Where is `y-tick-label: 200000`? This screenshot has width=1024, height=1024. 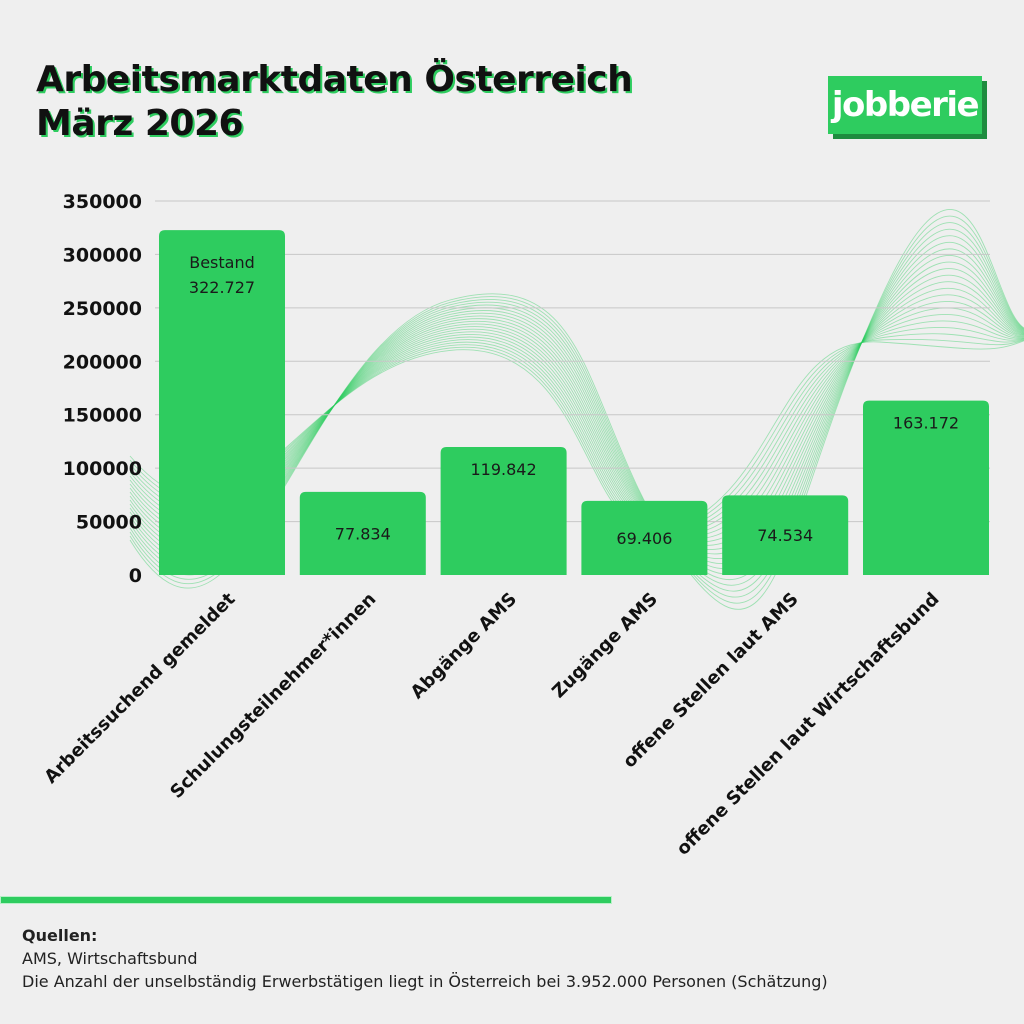 y-tick-label: 200000 is located at coordinates (102, 362).